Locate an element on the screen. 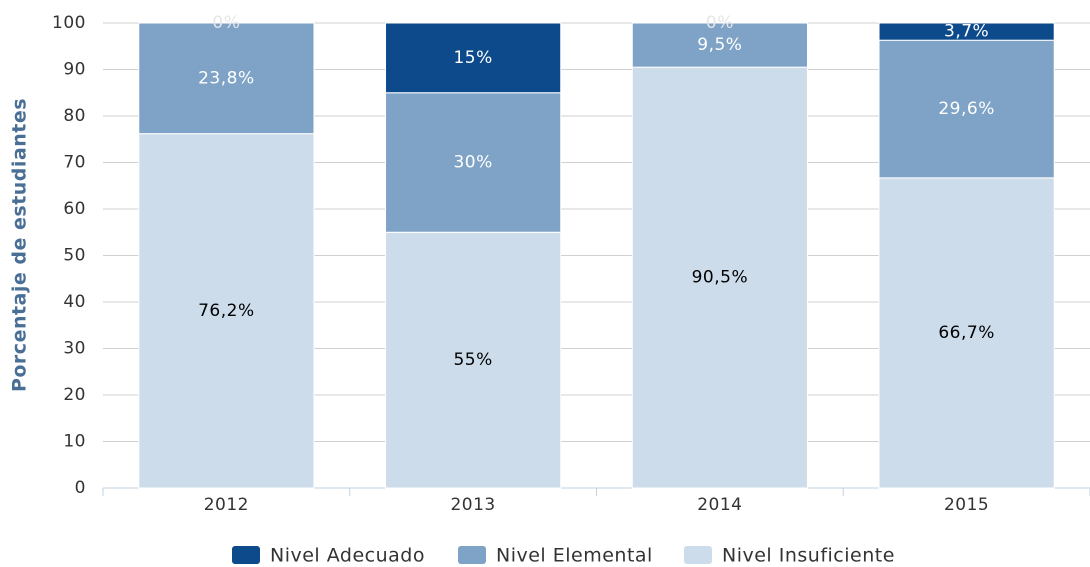 This screenshot has height=567, width=1090. data-label: 30% is located at coordinates (472, 163).